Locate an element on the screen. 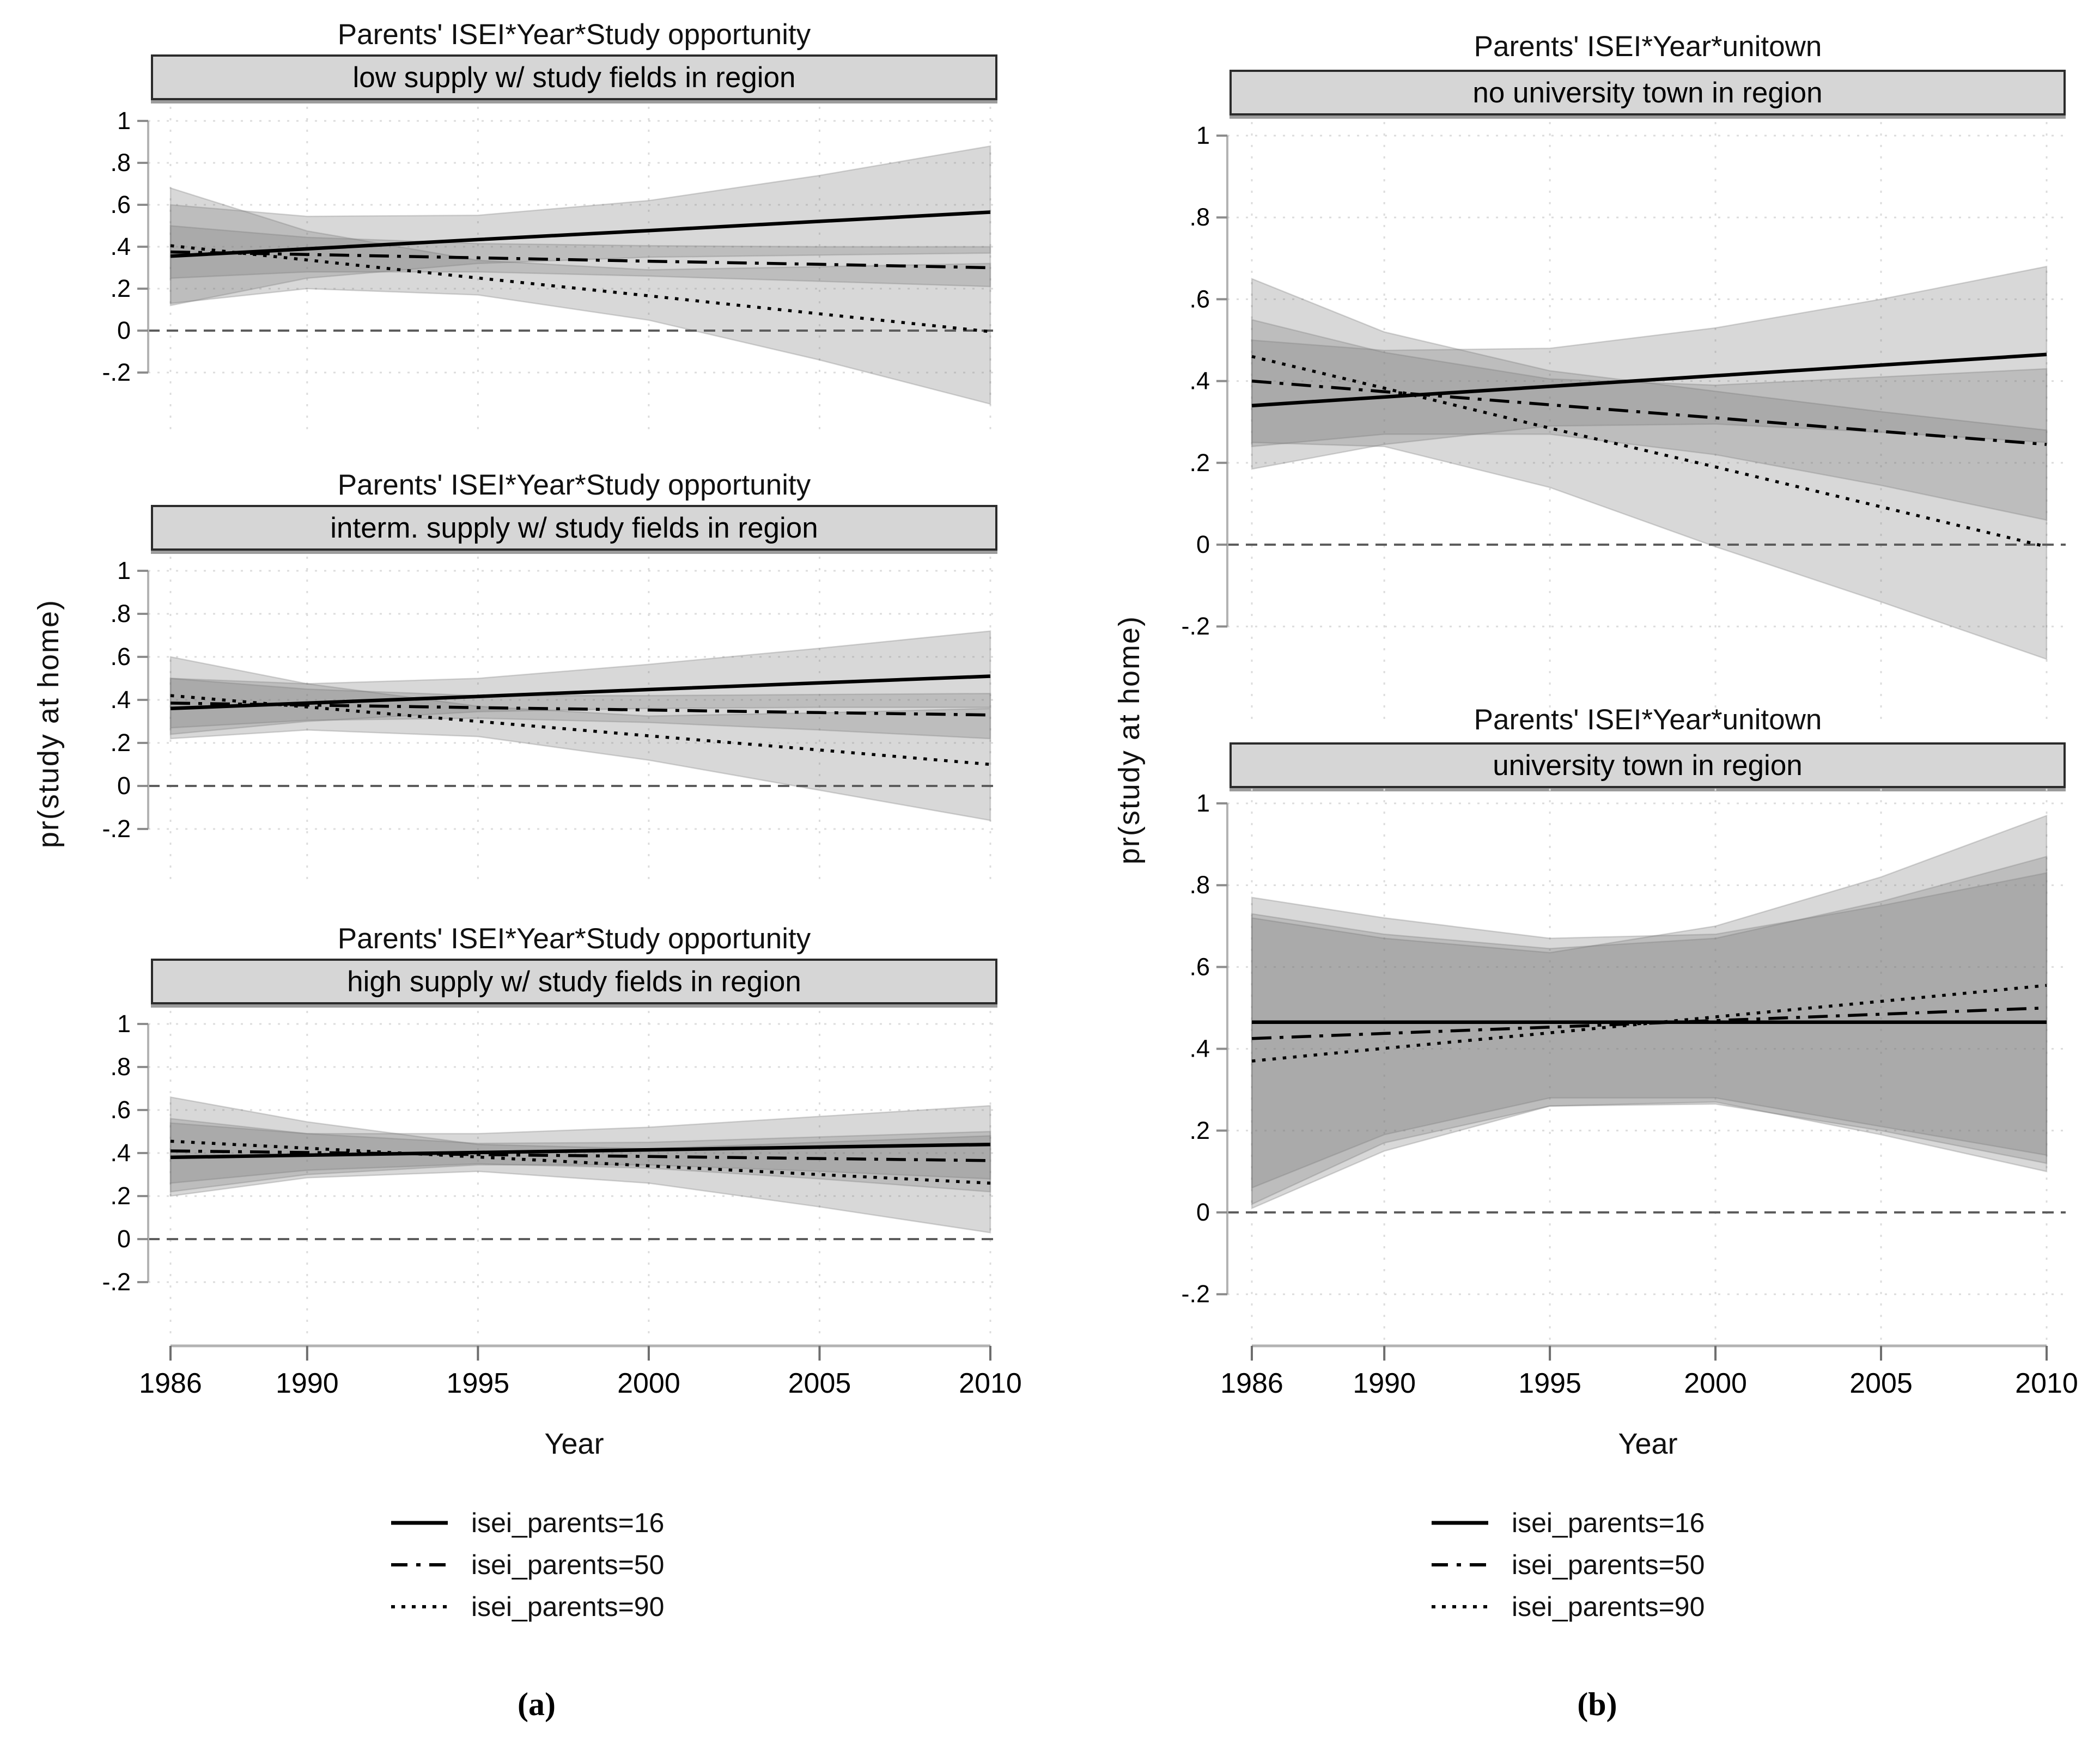 This screenshot has height=1744, width=2100. panel-b2-subtitle-text: university town in region is located at coordinates (1648, 765).